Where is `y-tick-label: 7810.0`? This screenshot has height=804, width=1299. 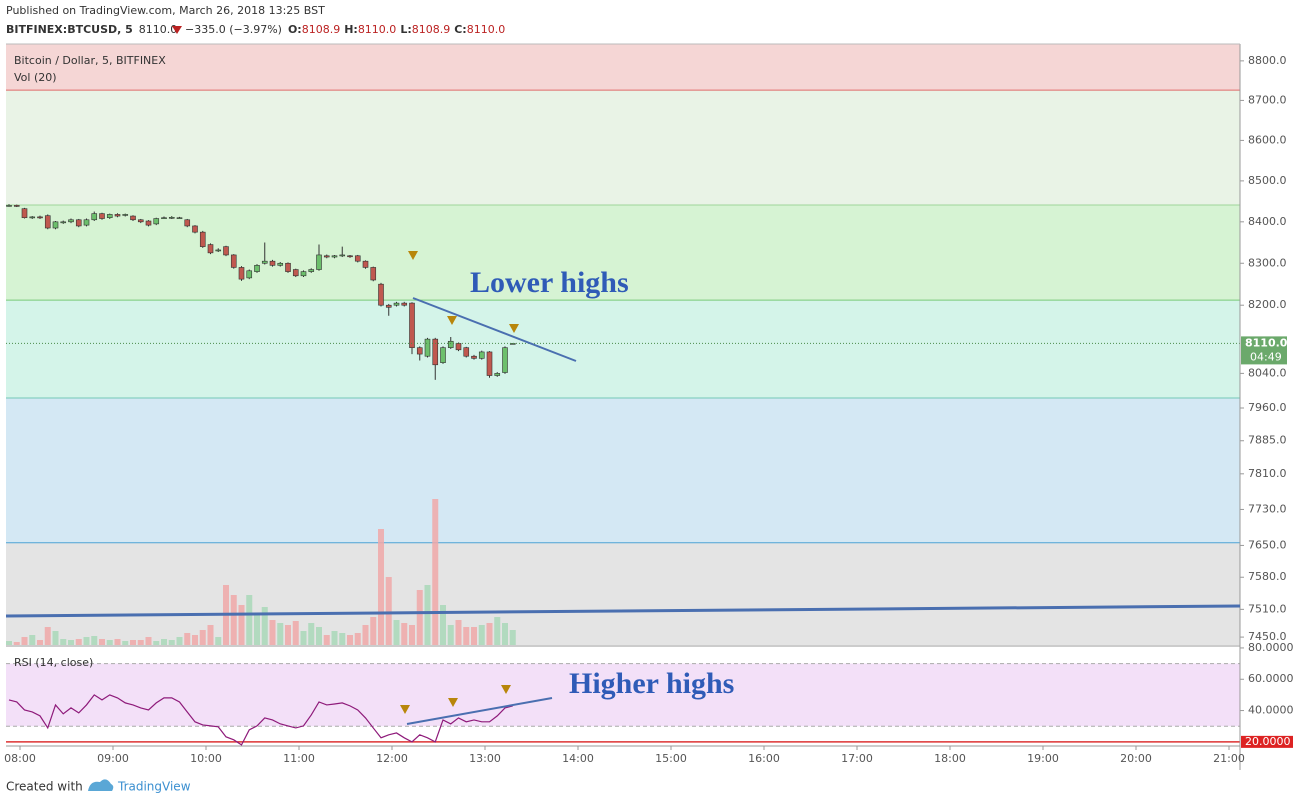
y-tick-label: 7810.0 is located at coordinates (1267, 473).